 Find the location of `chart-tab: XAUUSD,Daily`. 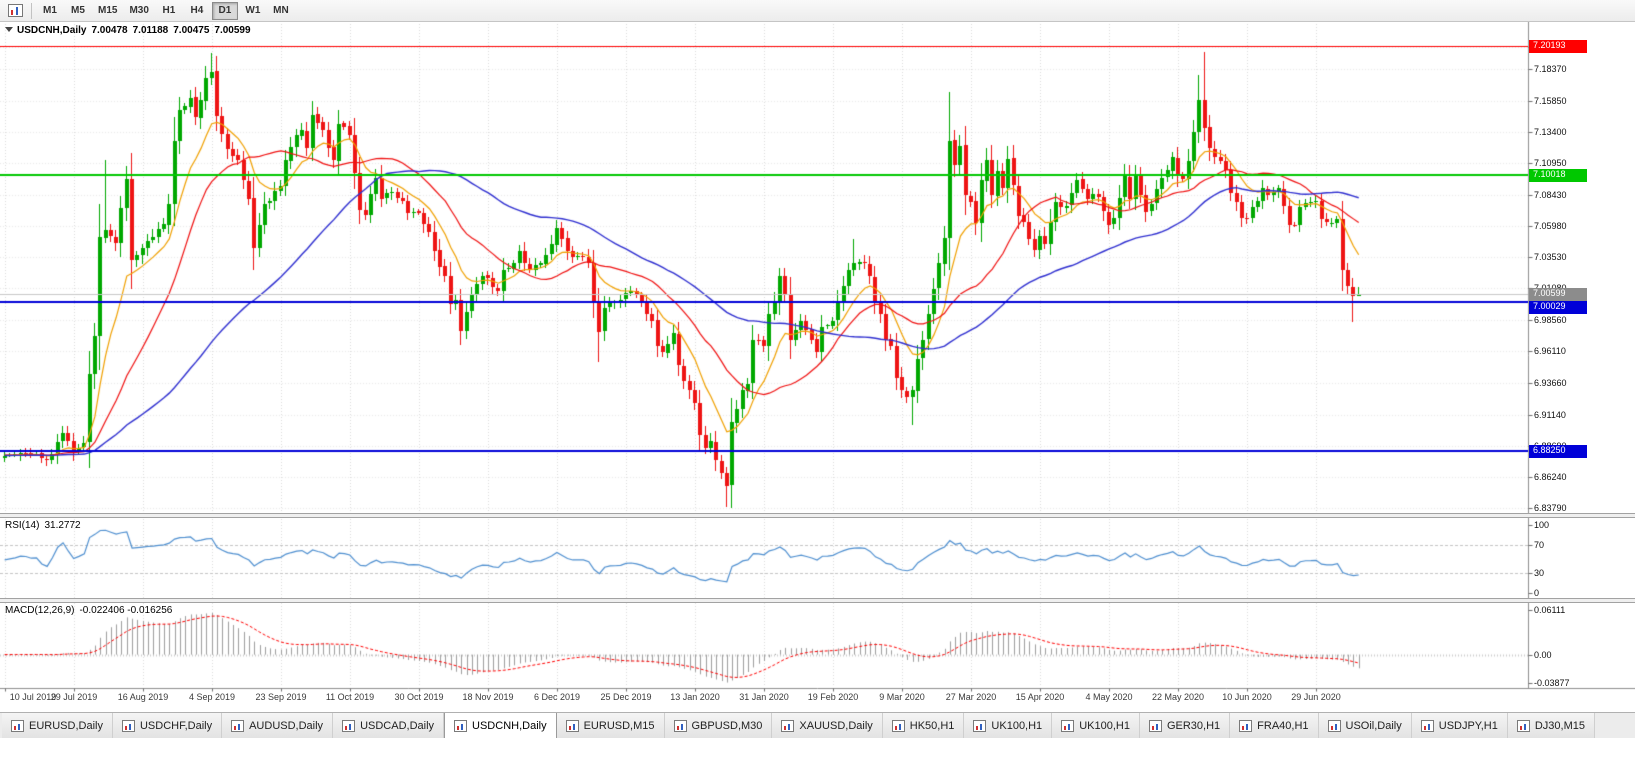

chart-tab: XAUUSD,Daily is located at coordinates (827, 725).